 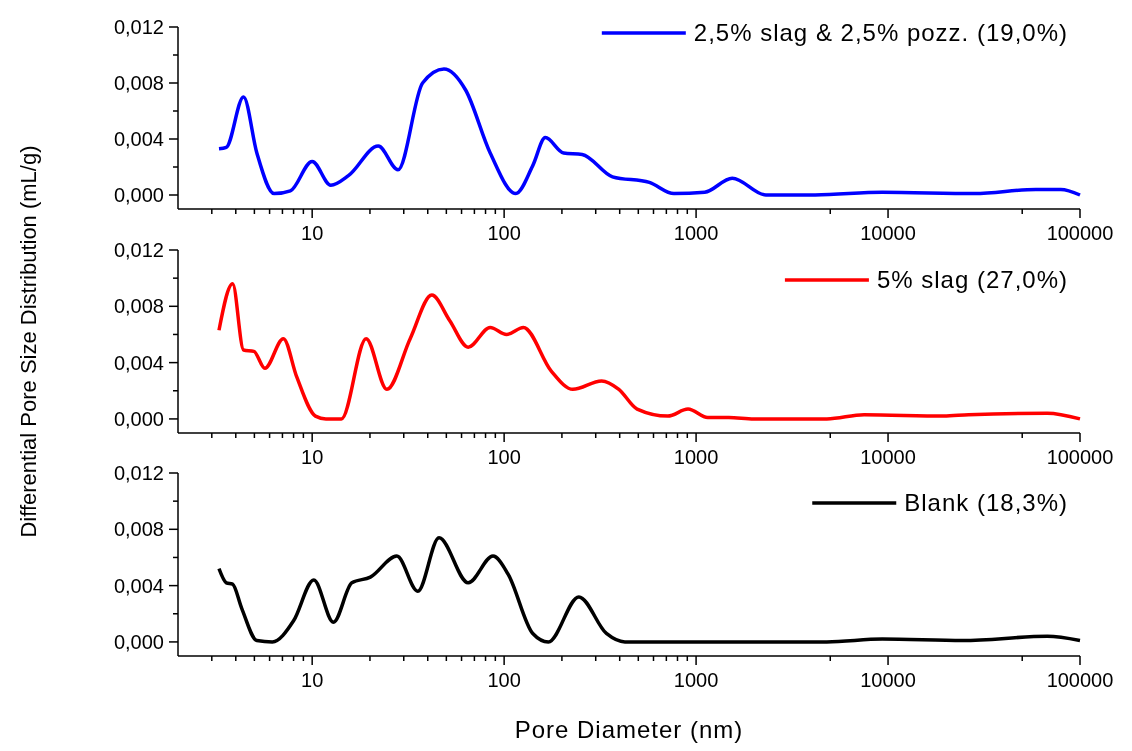 I want to click on legend-label: 2,5% slag & 2,5% pozz. (19,0%), so click(x=880, y=33).